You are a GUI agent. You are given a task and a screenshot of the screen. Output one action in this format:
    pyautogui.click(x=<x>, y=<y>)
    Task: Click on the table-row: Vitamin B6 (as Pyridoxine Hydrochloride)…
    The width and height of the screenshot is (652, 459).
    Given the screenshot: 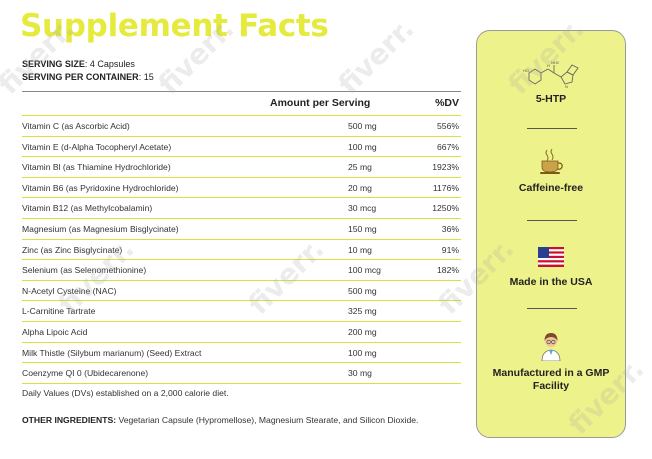 What is the action you would take?
    pyautogui.click(x=241, y=188)
    